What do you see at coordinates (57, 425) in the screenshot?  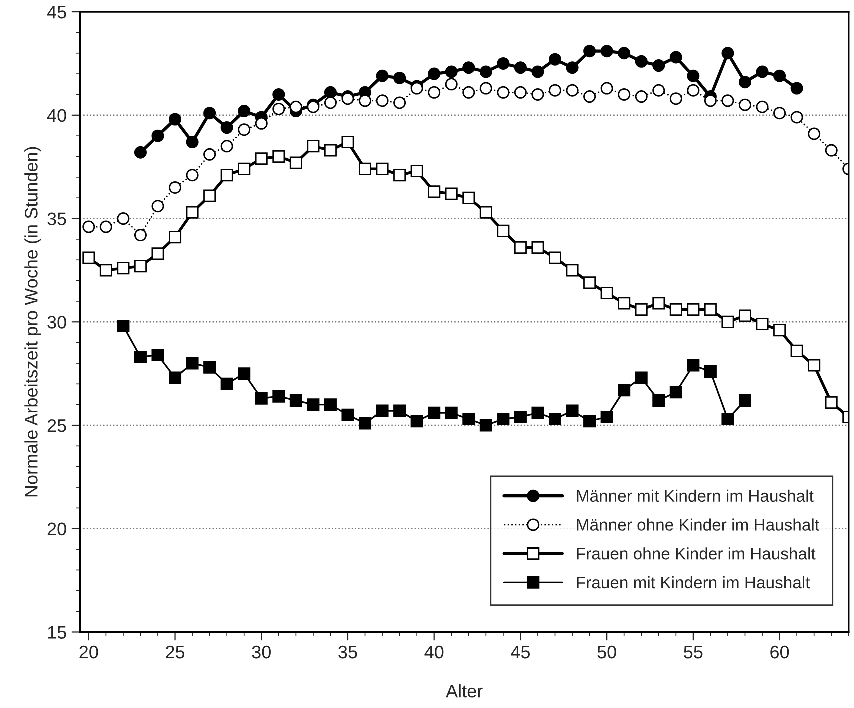 I see `y-tick-label: 25` at bounding box center [57, 425].